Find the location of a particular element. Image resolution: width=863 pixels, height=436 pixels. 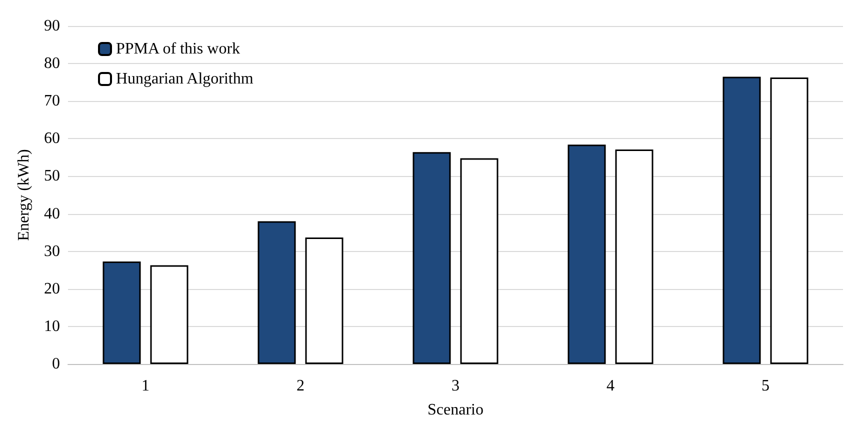

y-tick-label: 10 is located at coordinates (52, 326).